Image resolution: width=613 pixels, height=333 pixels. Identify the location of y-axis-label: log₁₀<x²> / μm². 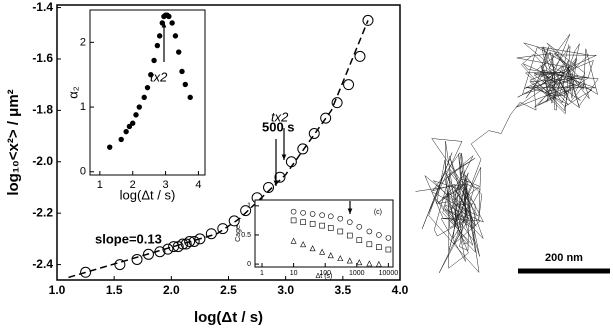
(13, 142).